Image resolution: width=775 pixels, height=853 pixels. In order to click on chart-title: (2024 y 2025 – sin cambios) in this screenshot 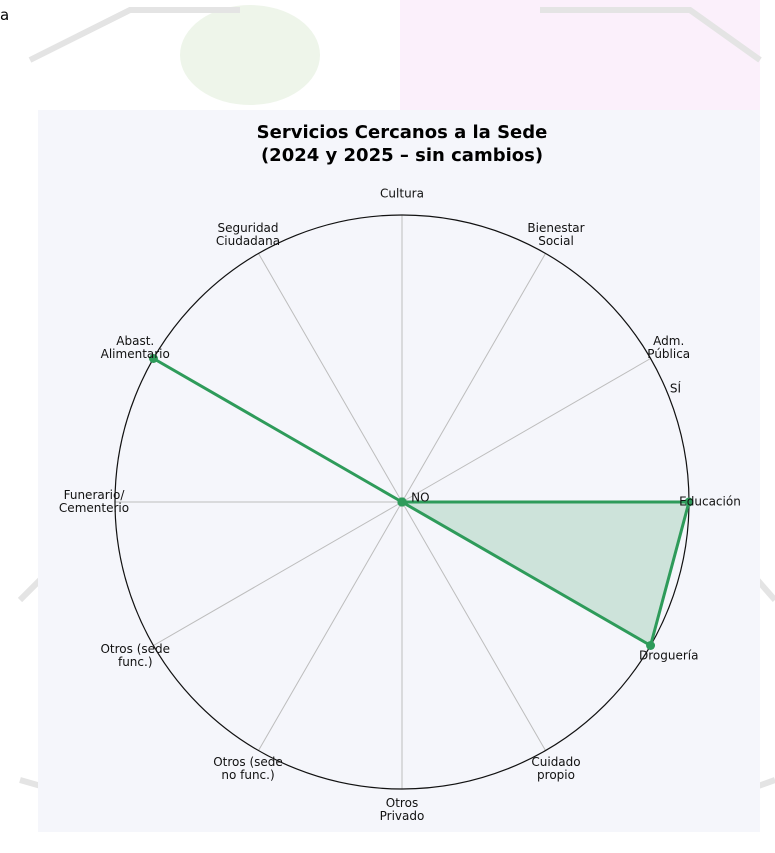, I will do `click(402, 155)`.